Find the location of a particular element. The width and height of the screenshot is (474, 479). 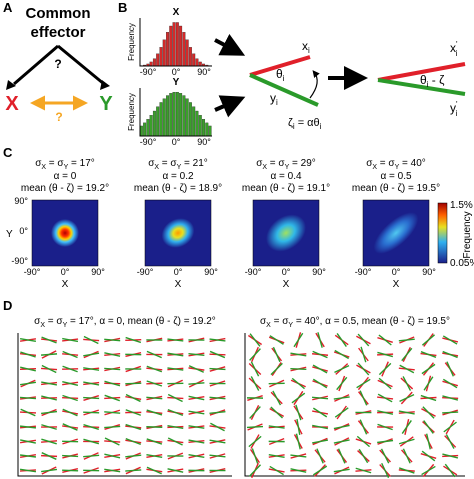

mean: mean (θ - ζ) = 19.2° is located at coordinates (65, 188).